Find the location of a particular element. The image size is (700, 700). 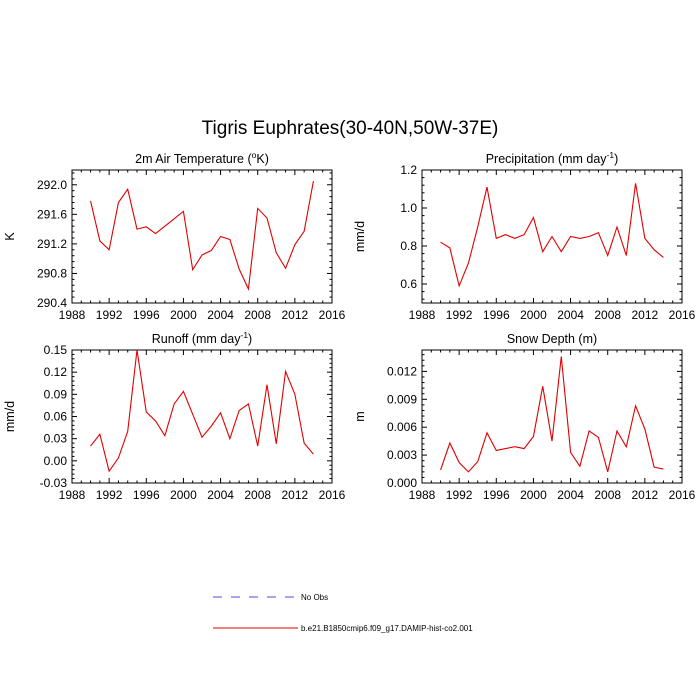

y-tick-label: -0.03 is located at coordinates (54, 483).